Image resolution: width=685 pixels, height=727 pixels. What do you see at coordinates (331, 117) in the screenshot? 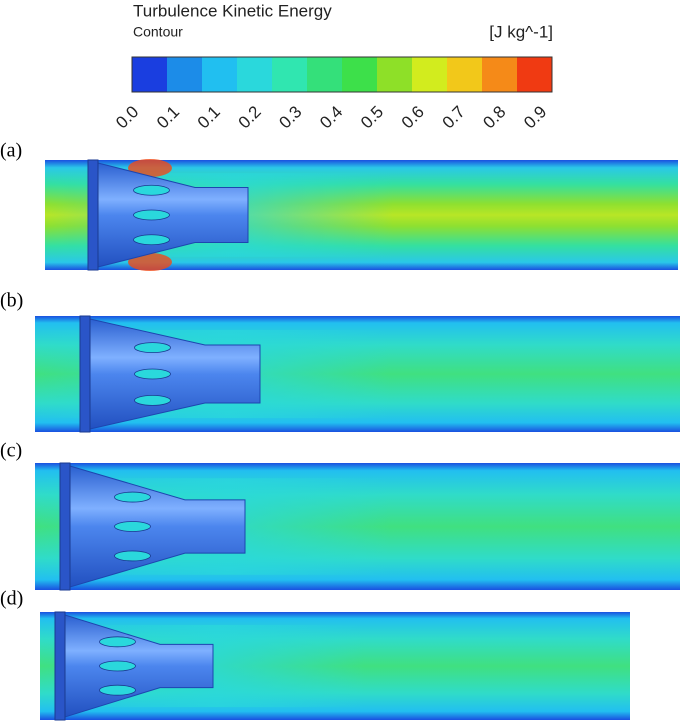
I see `colorbar-tick-label: 0.4` at bounding box center [331, 117].